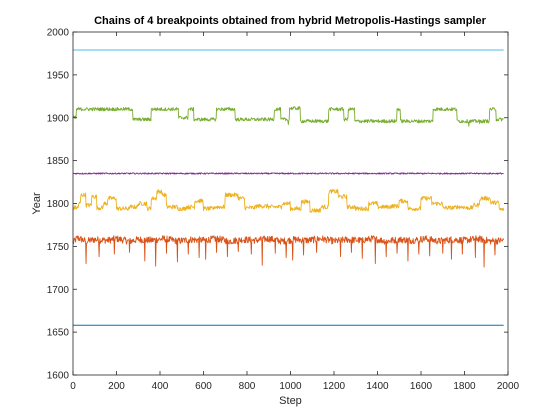 This screenshot has width=560, height=420. Describe the element at coordinates (377, 386) in the screenshot. I see `x-tick-label: 1400` at that location.